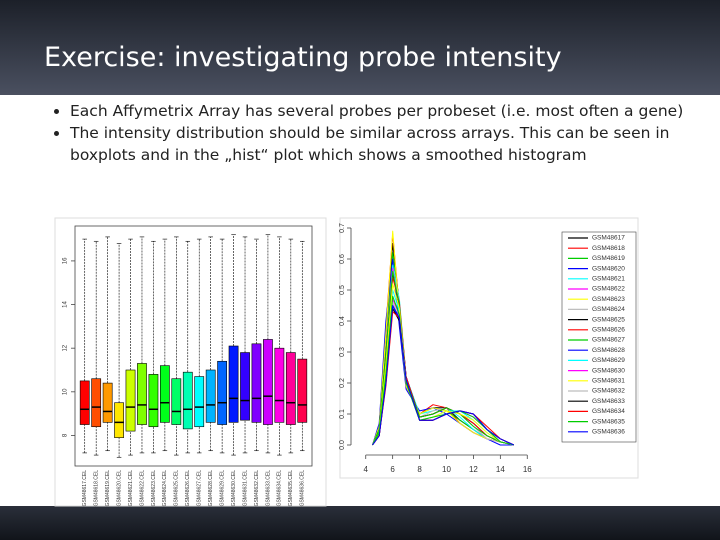 The width and height of the screenshot is (720, 540). Describe the element at coordinates (66, 304) in the screenshot. I see `y-tick-label: 14` at that location.